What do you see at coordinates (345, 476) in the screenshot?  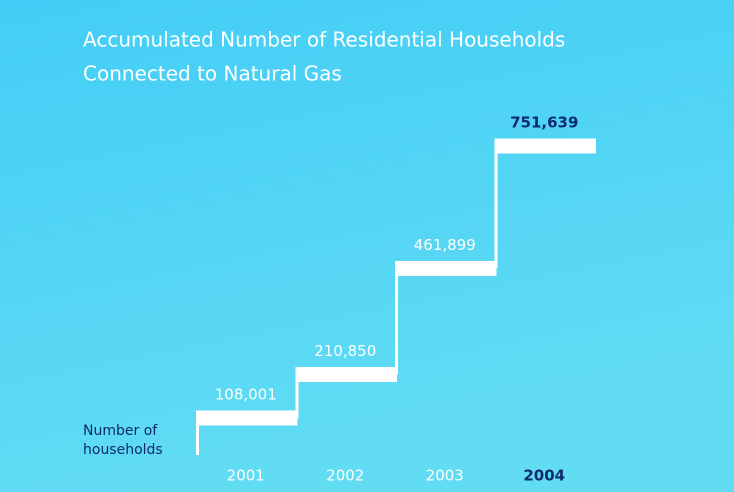 I see `x-tick-label: 2002` at bounding box center [345, 476].